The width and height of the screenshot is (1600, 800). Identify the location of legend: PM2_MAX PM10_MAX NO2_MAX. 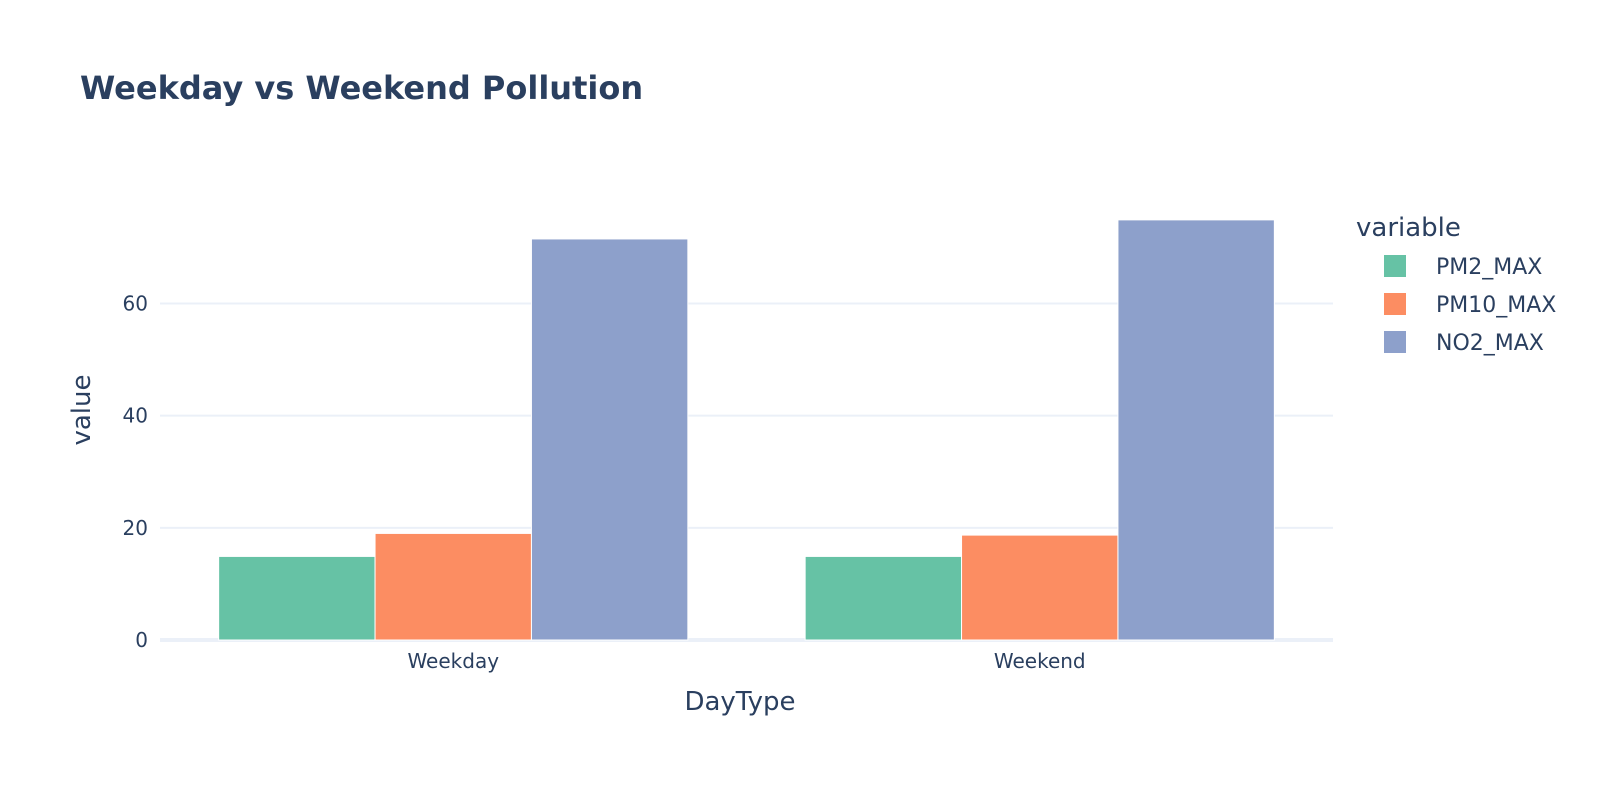
(1470, 305).